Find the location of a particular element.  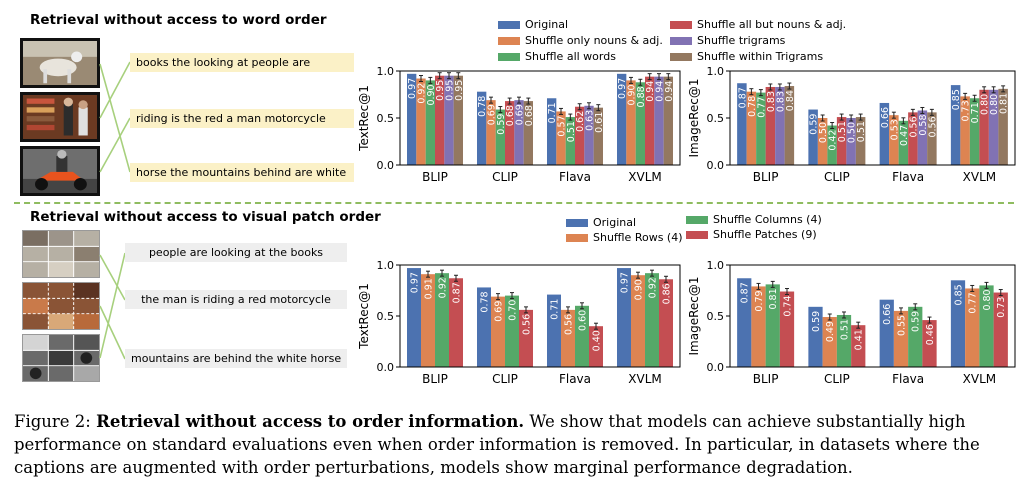

data-label: 0.78 is located at coordinates (485, 301).